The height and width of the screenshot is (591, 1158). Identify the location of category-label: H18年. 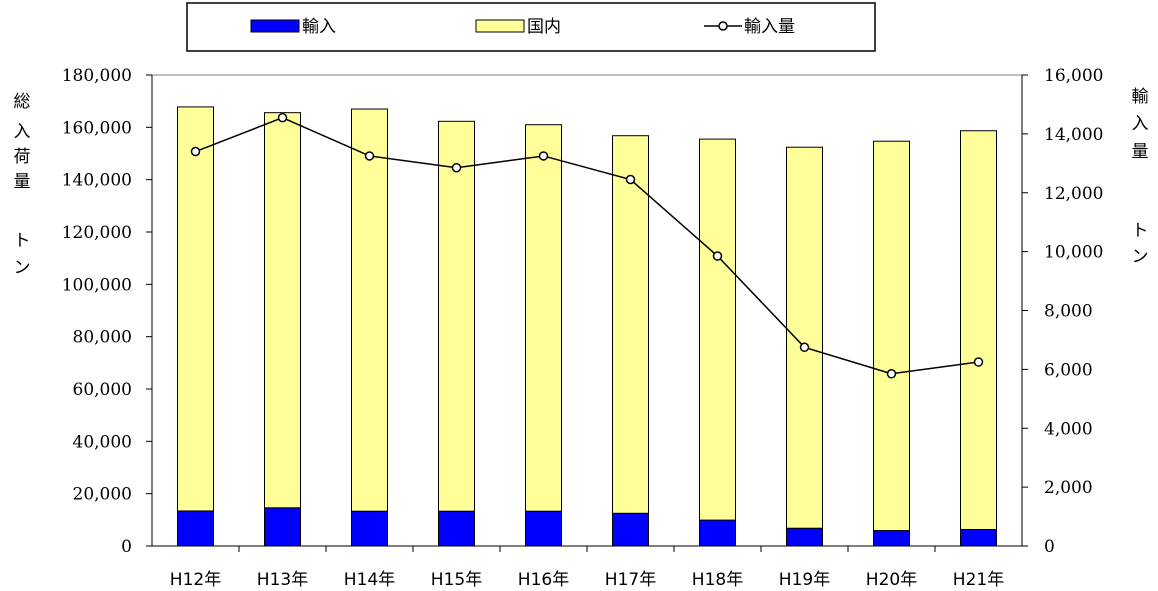
(717, 580).